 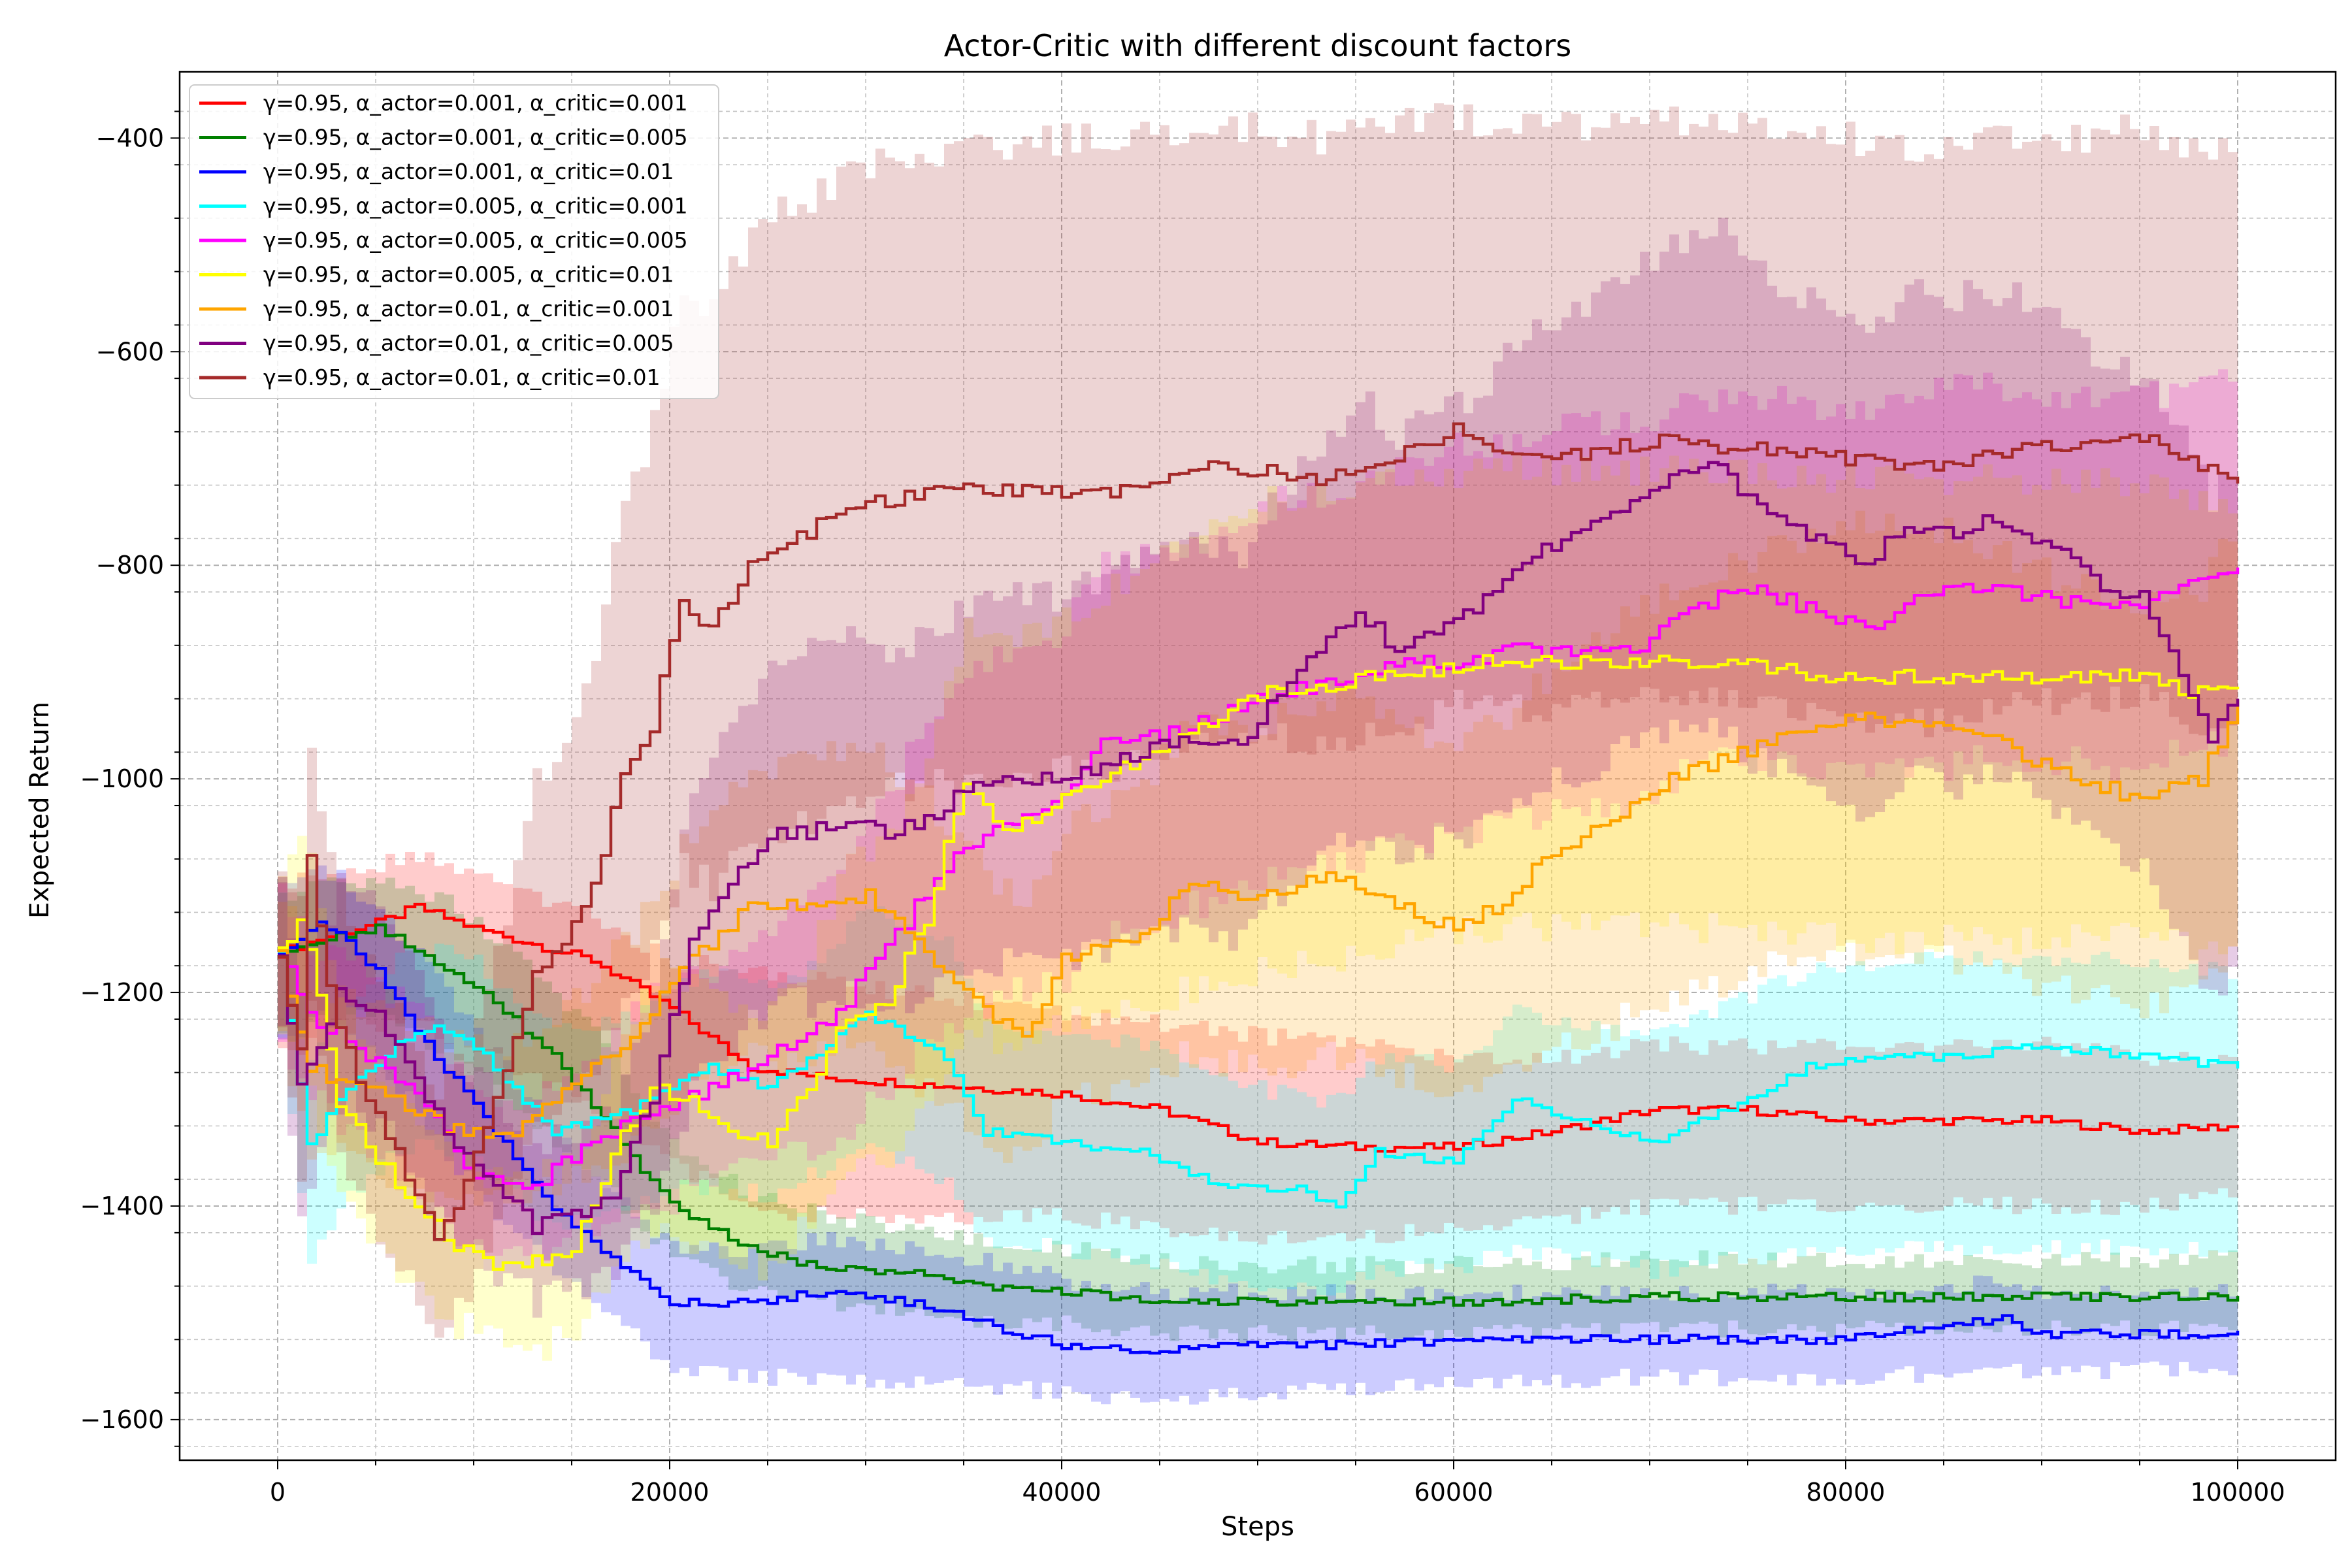 I want to click on legend-item-4: γ=0.95, α_actor=0.005, α_critic=0.001, so click(x=443, y=206).